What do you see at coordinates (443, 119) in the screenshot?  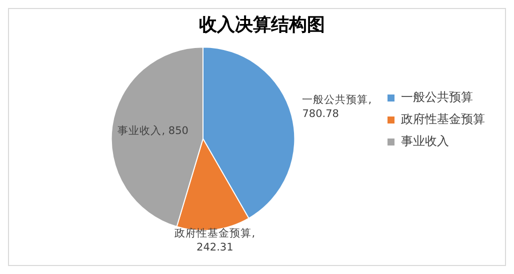 I see `legend-label: 政府性基金预算` at bounding box center [443, 119].